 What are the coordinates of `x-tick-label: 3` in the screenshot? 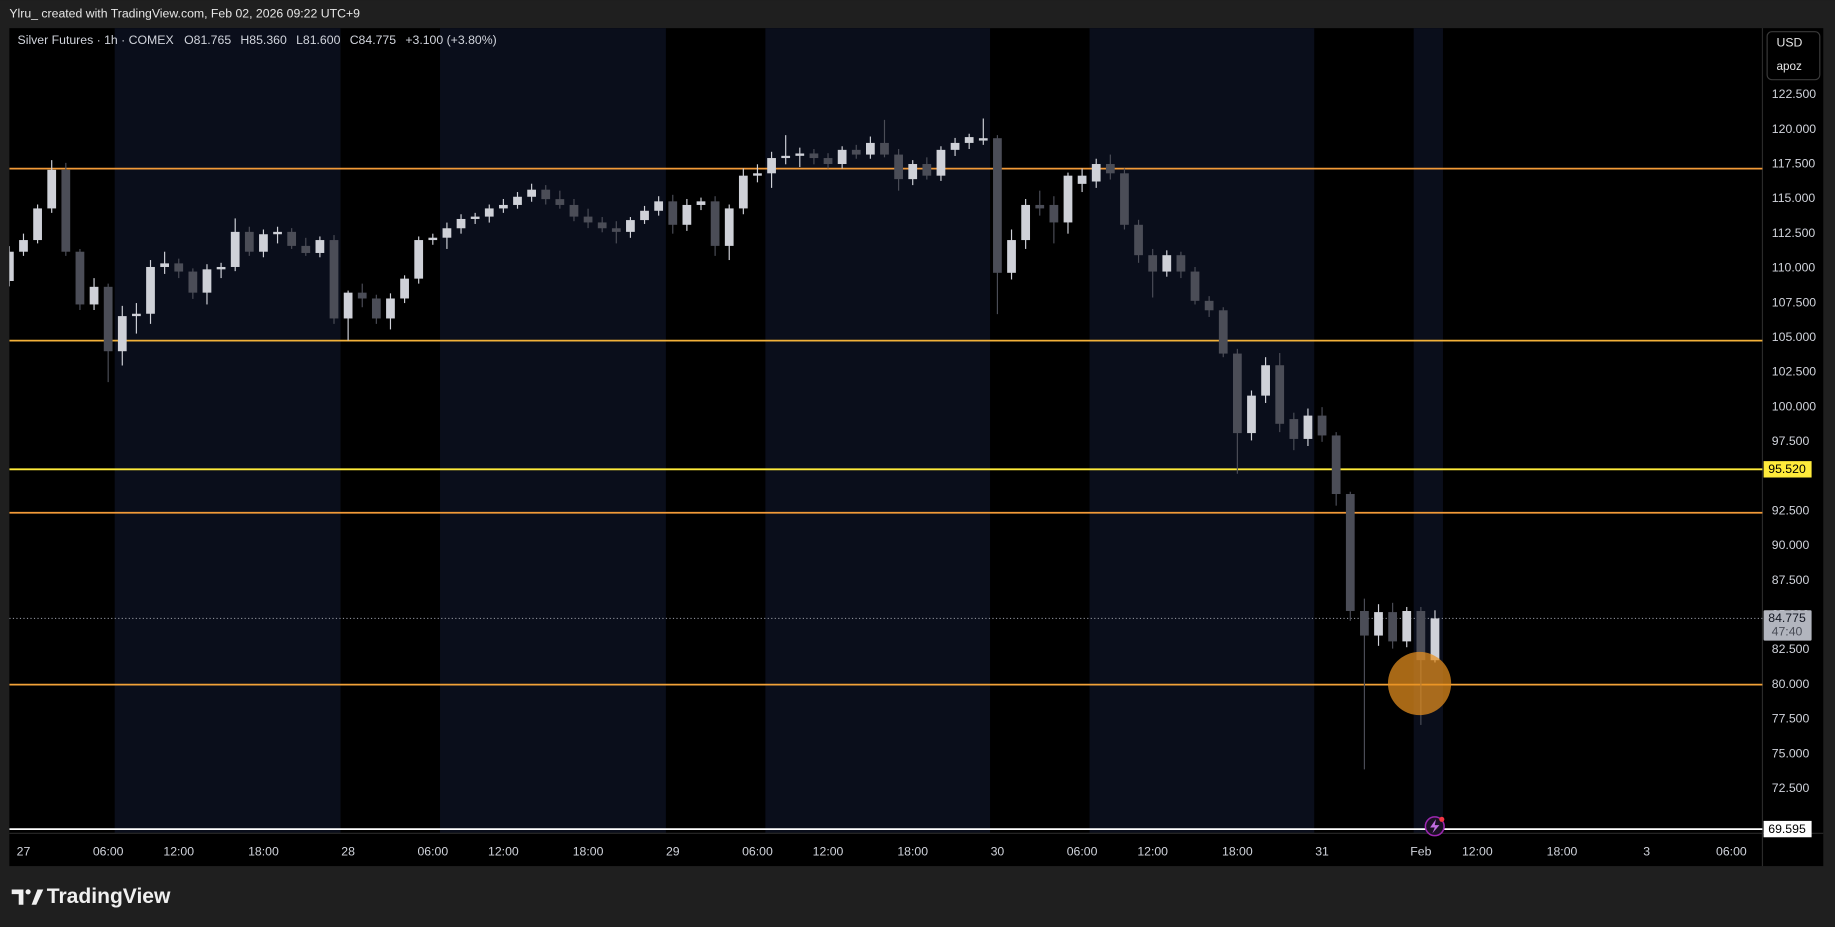 It's located at (1646, 851).